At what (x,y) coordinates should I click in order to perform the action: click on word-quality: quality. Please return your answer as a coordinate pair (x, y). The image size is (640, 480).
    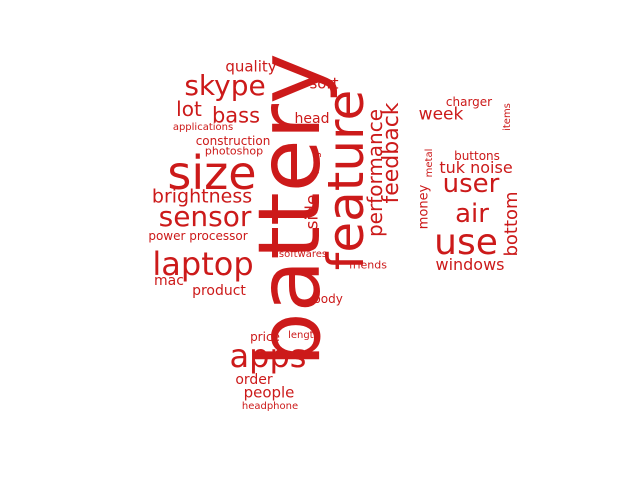
    Looking at the image, I should click on (251, 66).